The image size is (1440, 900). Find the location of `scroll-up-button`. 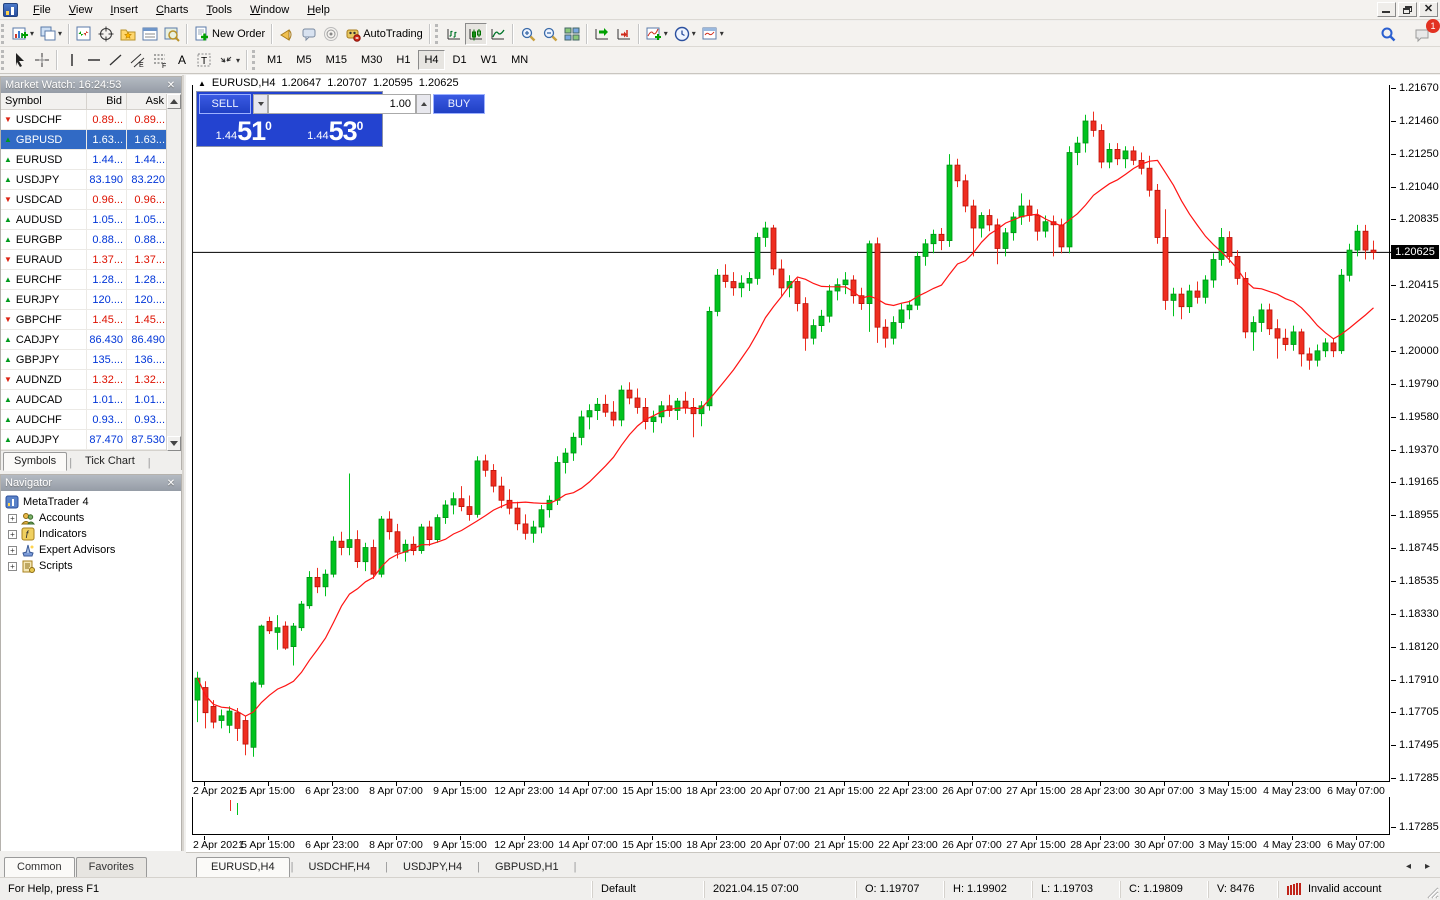

scroll-up-button is located at coordinates (174, 101).